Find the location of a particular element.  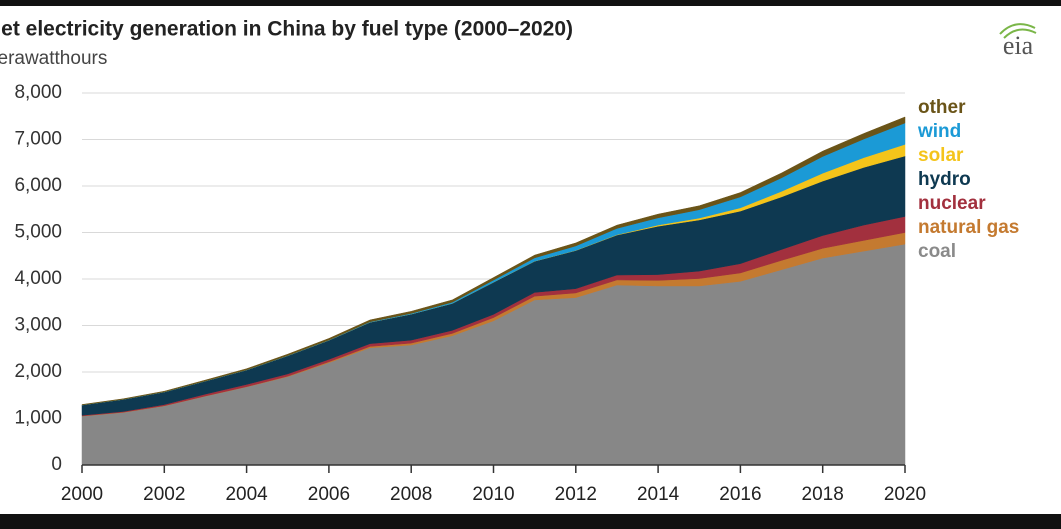

x-tick-label: 2004 is located at coordinates (246, 494).